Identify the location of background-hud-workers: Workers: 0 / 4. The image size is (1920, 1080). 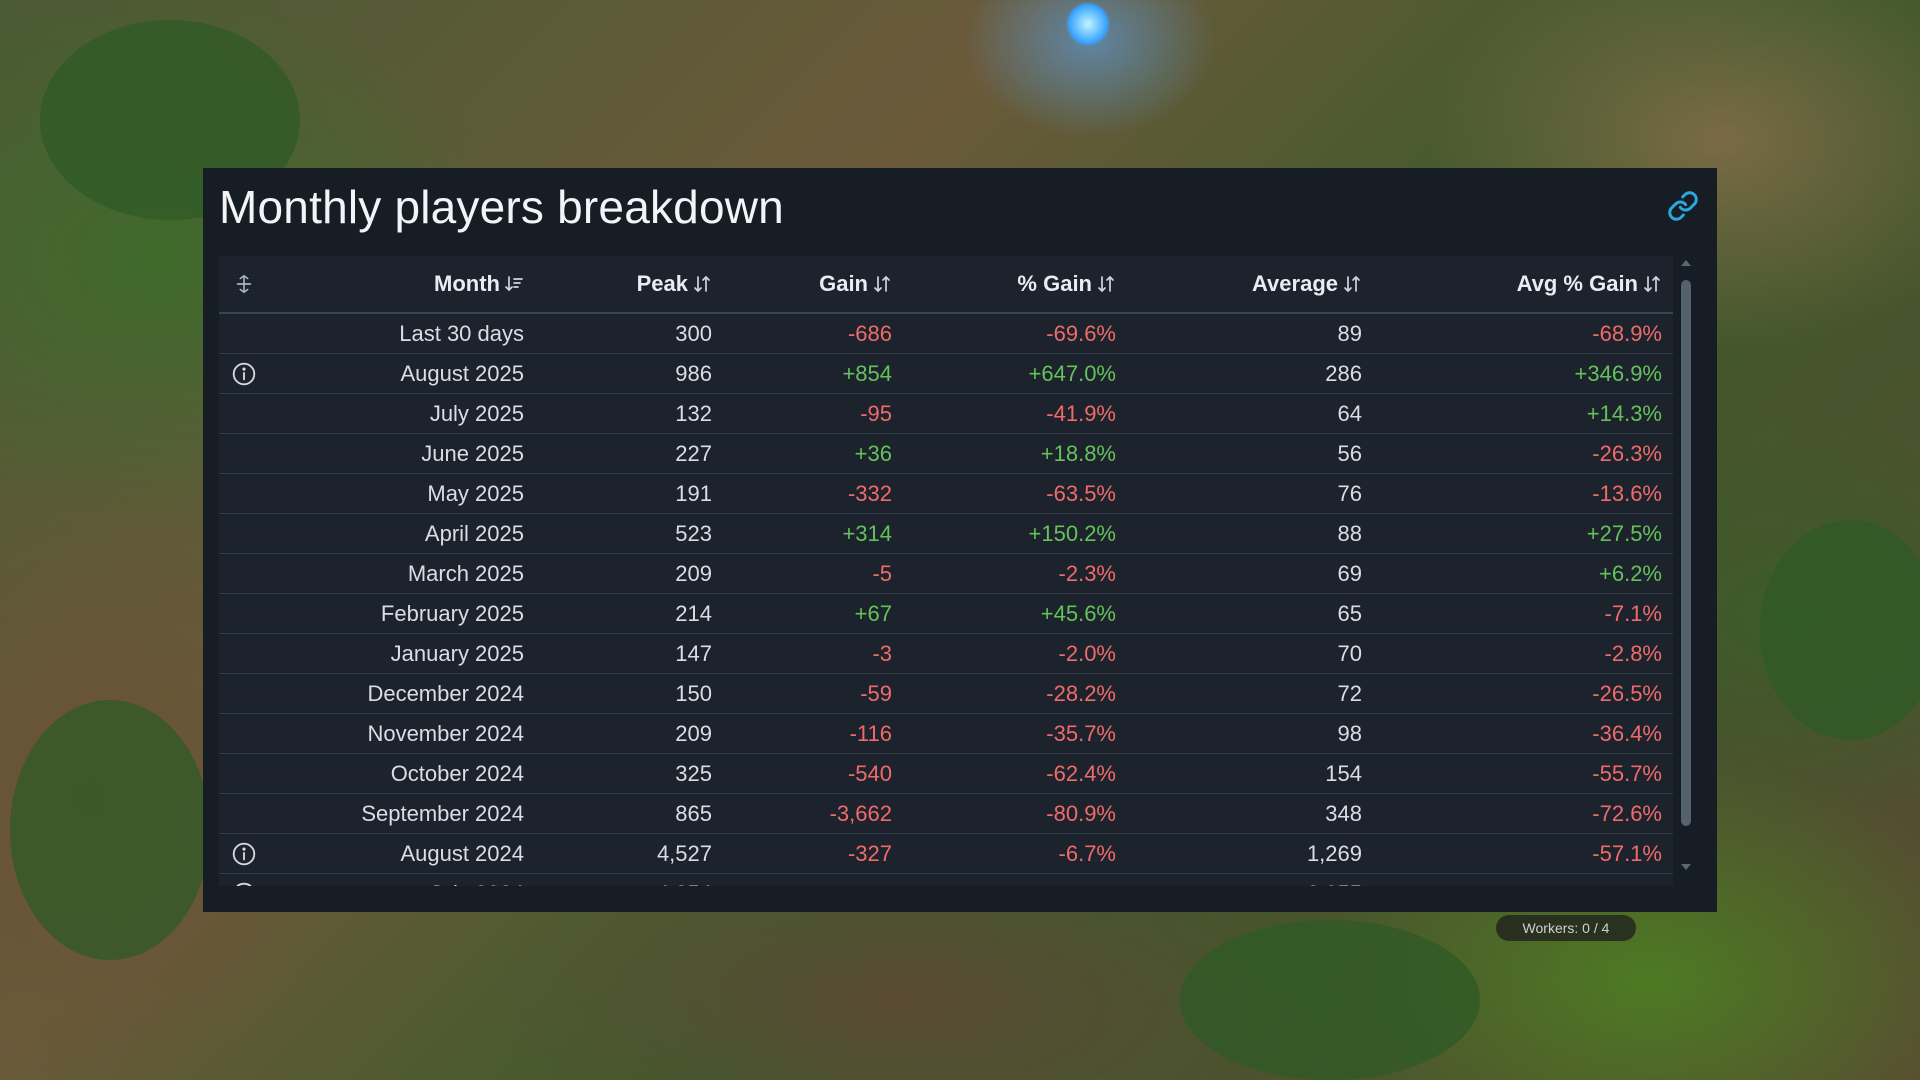
(1566, 928).